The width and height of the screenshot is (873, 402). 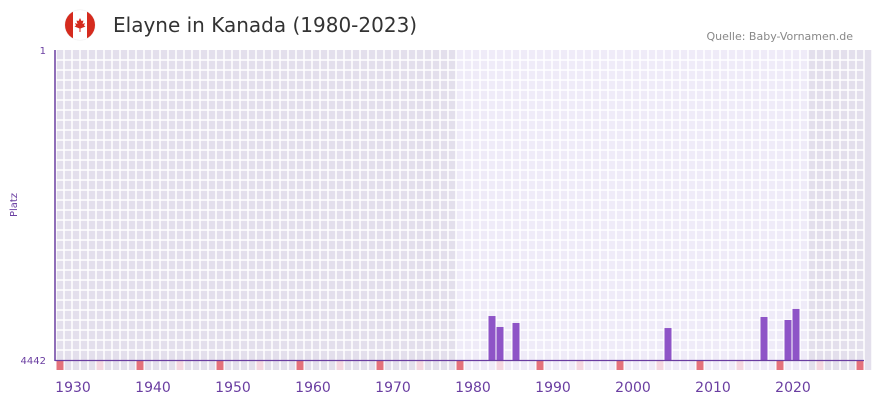 What do you see at coordinates (43, 51) in the screenshot?
I see `y-tick-top: 1` at bounding box center [43, 51].